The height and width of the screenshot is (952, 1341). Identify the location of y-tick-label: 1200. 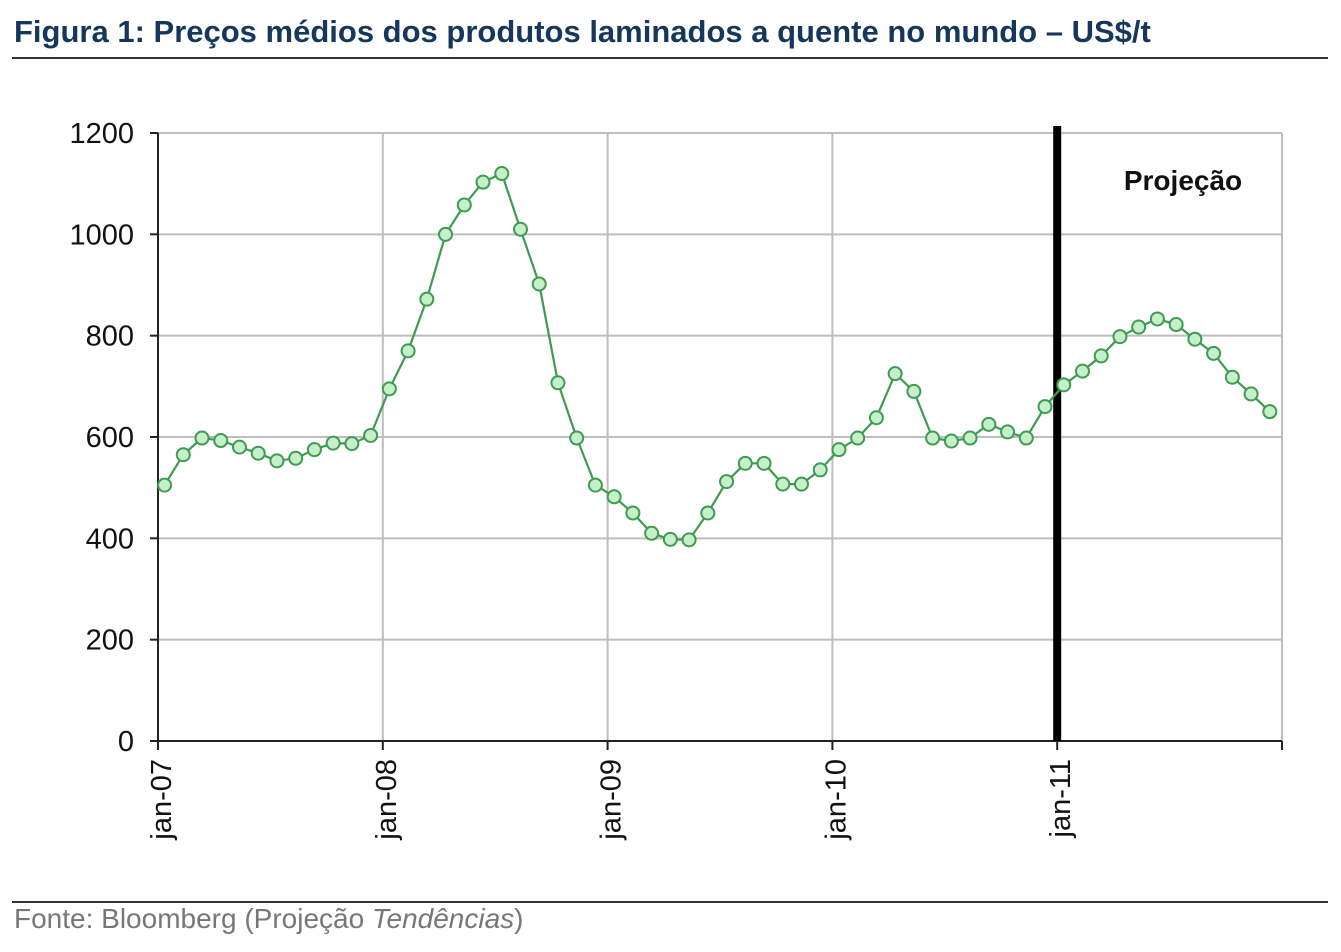
(101, 134).